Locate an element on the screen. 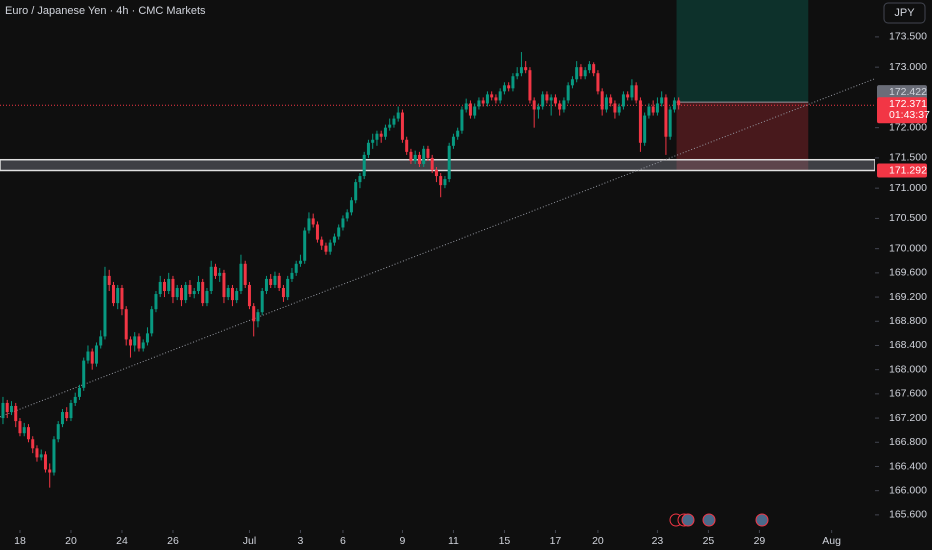  y-tick-label: 166.800 is located at coordinates (908, 442).